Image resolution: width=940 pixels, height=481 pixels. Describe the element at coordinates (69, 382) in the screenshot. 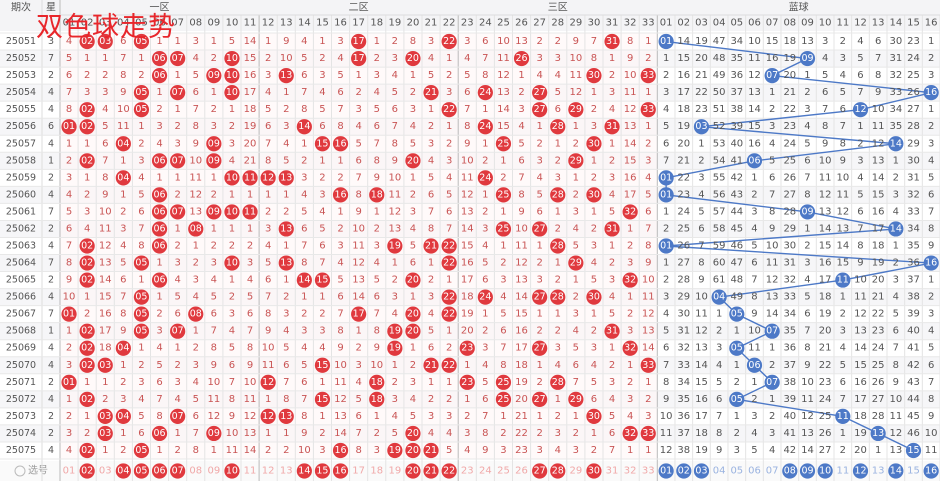

I see `red-number: 01` at that location.